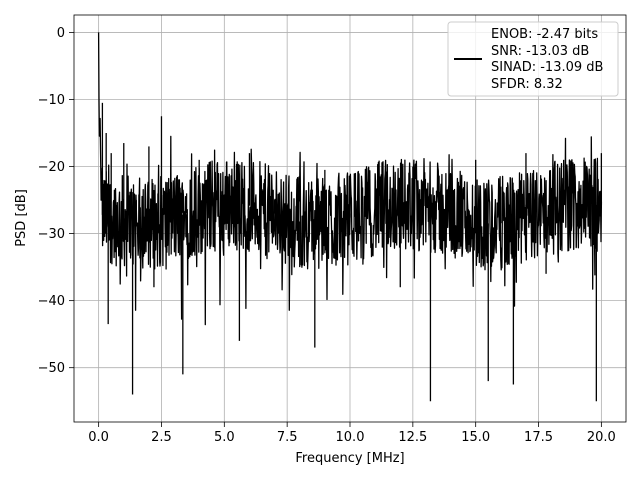  Describe the element at coordinates (98, 437) in the screenshot. I see `x-tick-label: 0.0` at that location.